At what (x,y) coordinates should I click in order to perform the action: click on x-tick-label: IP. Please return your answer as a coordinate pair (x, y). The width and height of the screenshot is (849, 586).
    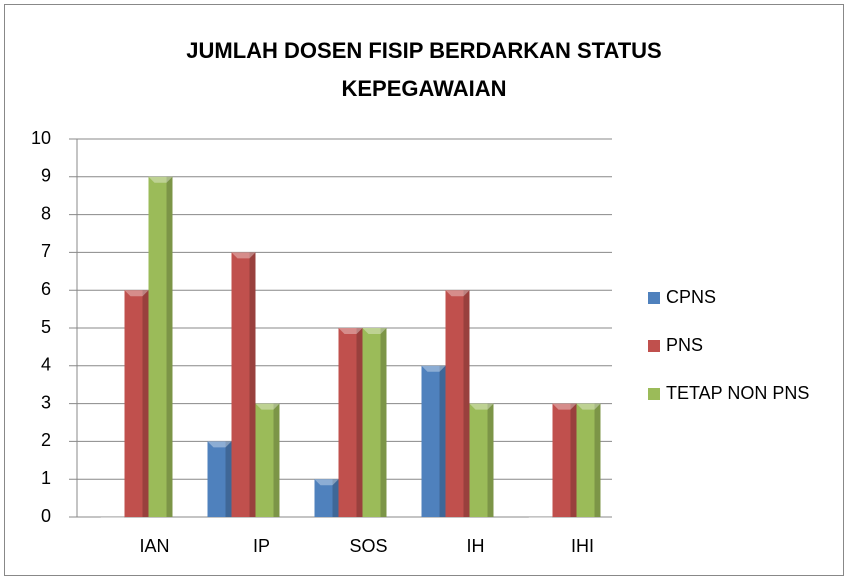
    Looking at the image, I should click on (261, 546).